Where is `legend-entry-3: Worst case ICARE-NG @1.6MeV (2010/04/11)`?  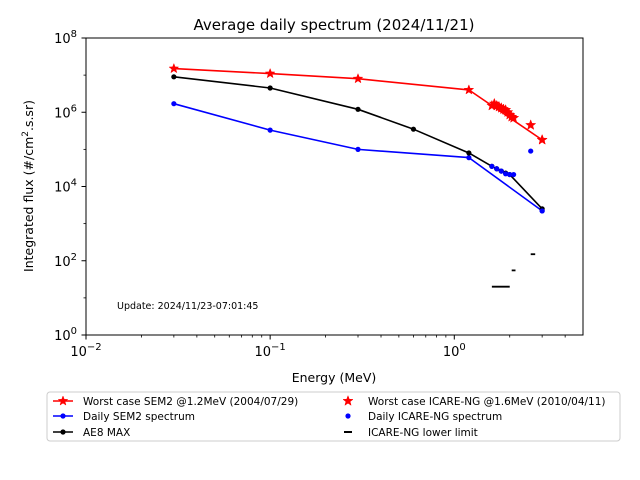
legend-entry-3: Worst case ICARE-NG @1.6MeV (2010/04/11) is located at coordinates (474, 401).